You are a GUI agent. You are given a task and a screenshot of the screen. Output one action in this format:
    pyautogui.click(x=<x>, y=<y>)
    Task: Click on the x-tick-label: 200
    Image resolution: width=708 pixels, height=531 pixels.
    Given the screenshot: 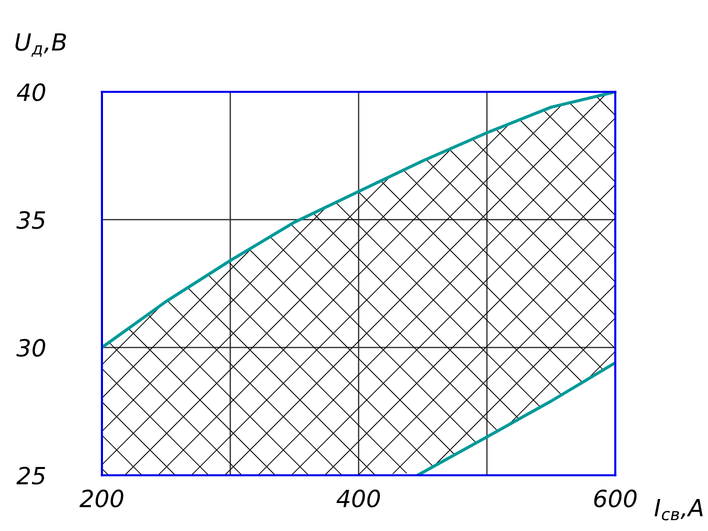 What is the action you would take?
    pyautogui.click(x=102, y=499)
    